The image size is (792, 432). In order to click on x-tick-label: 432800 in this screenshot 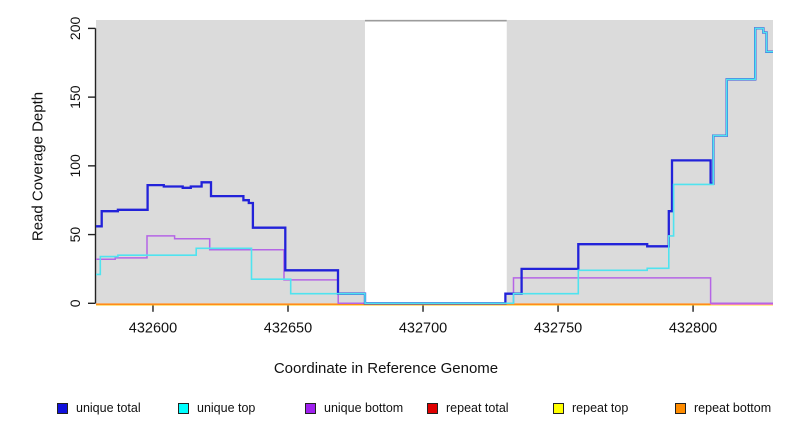, I will do `click(693, 328)`.